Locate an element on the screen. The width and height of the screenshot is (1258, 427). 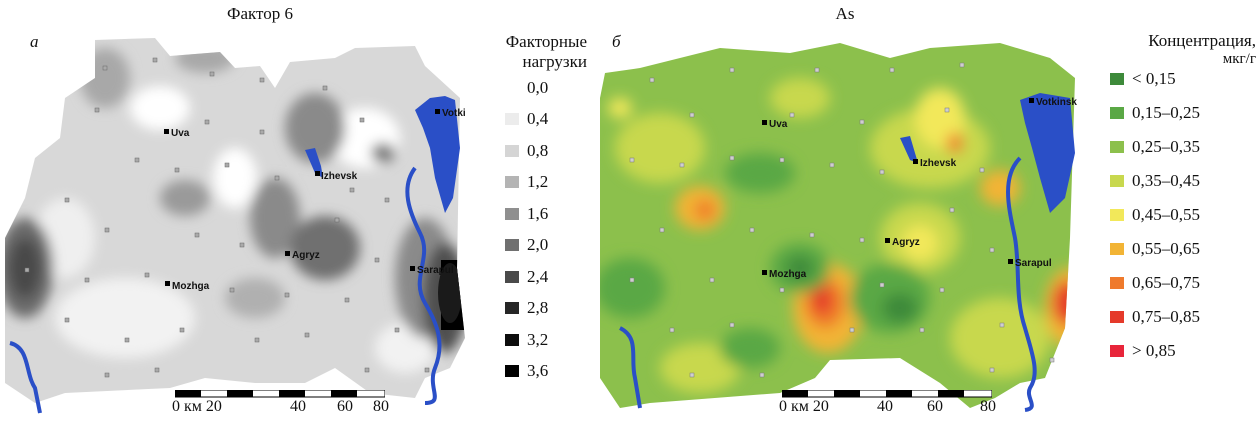
scale-bar-b: 0 км 20 40 60 80 is located at coordinates (887, 403).